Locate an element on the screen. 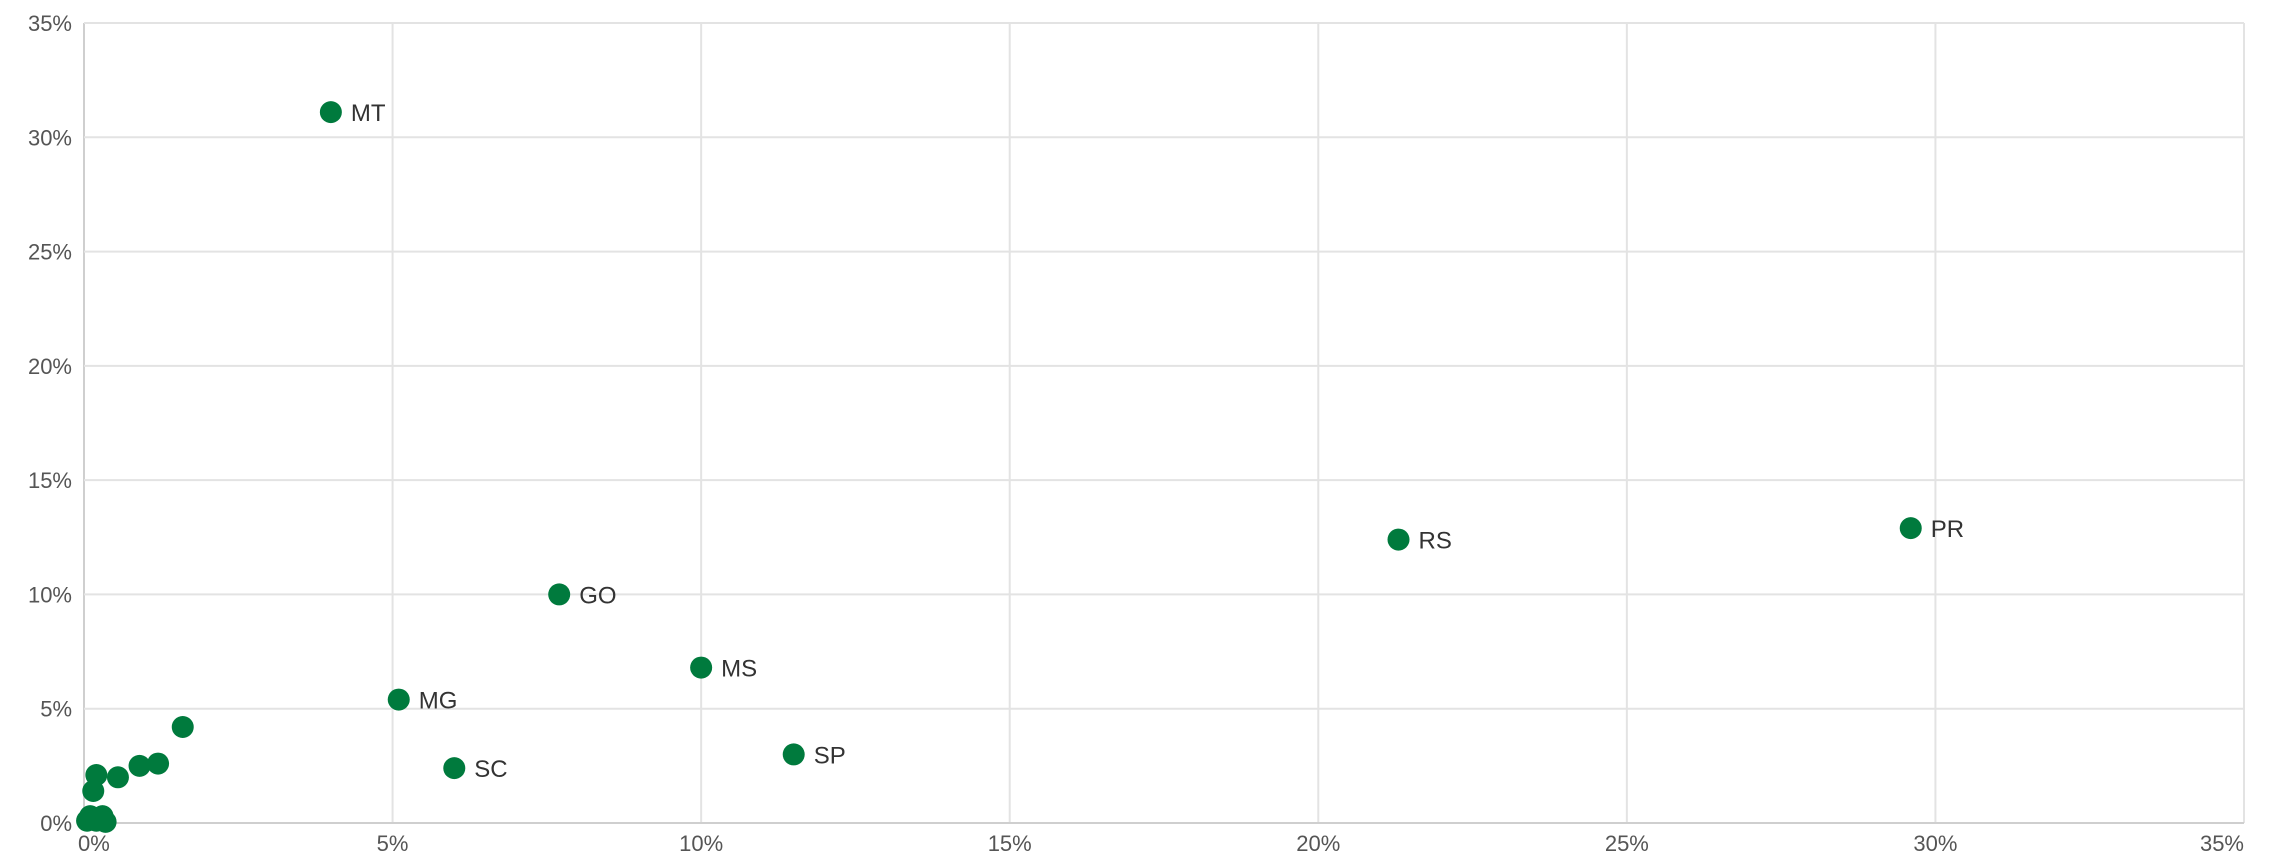 Image resolution: width=2270 pixels, height=857 pixels. point-label: SC is located at coordinates (490, 769).